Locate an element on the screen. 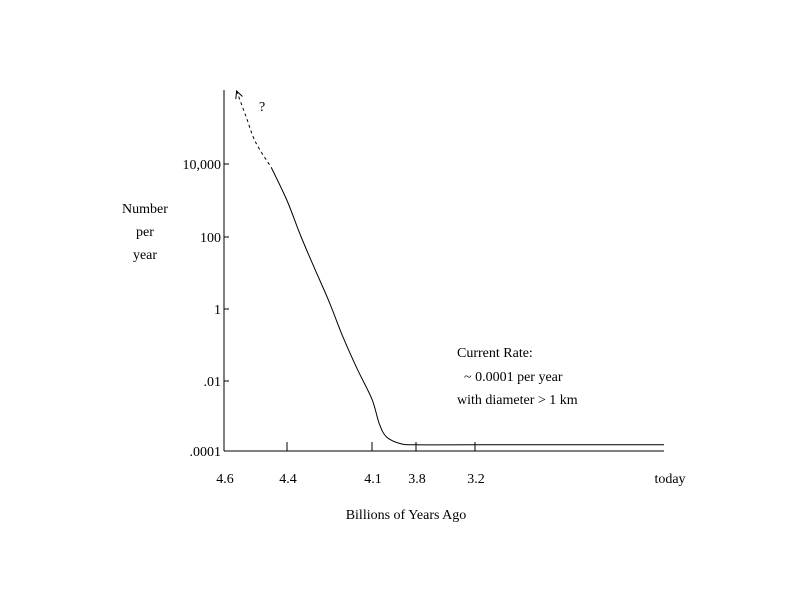  y-ticks: .0001 .01 1 100 10,000 is located at coordinates (206, 309).